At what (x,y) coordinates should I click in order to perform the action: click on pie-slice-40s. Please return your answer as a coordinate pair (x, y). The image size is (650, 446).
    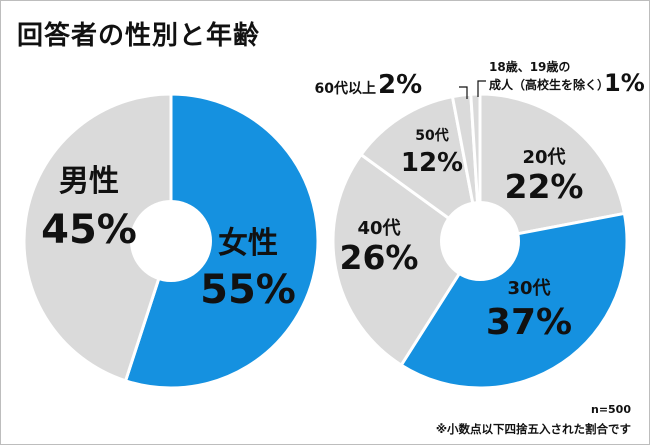
    Looking at the image, I should click on (406, 260).